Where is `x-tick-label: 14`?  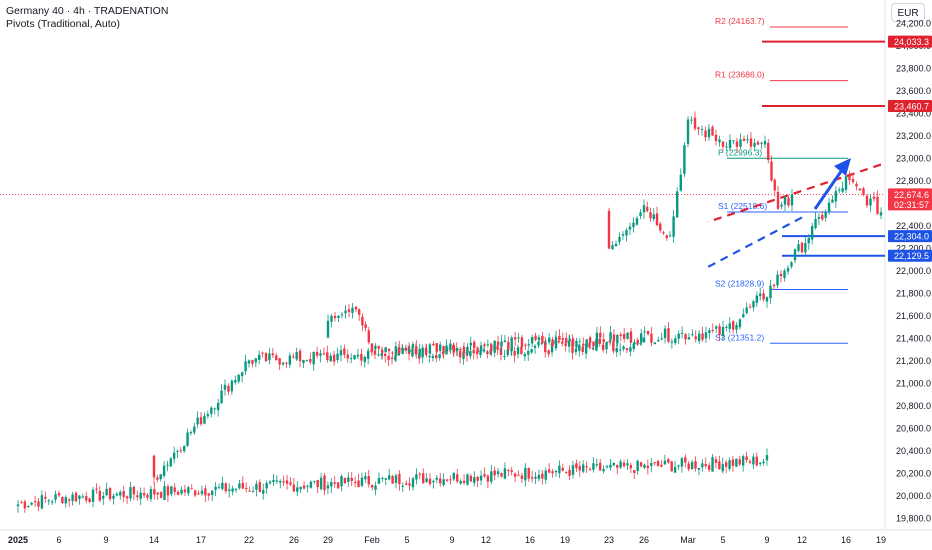
x-tick-label: 14 is located at coordinates (154, 540).